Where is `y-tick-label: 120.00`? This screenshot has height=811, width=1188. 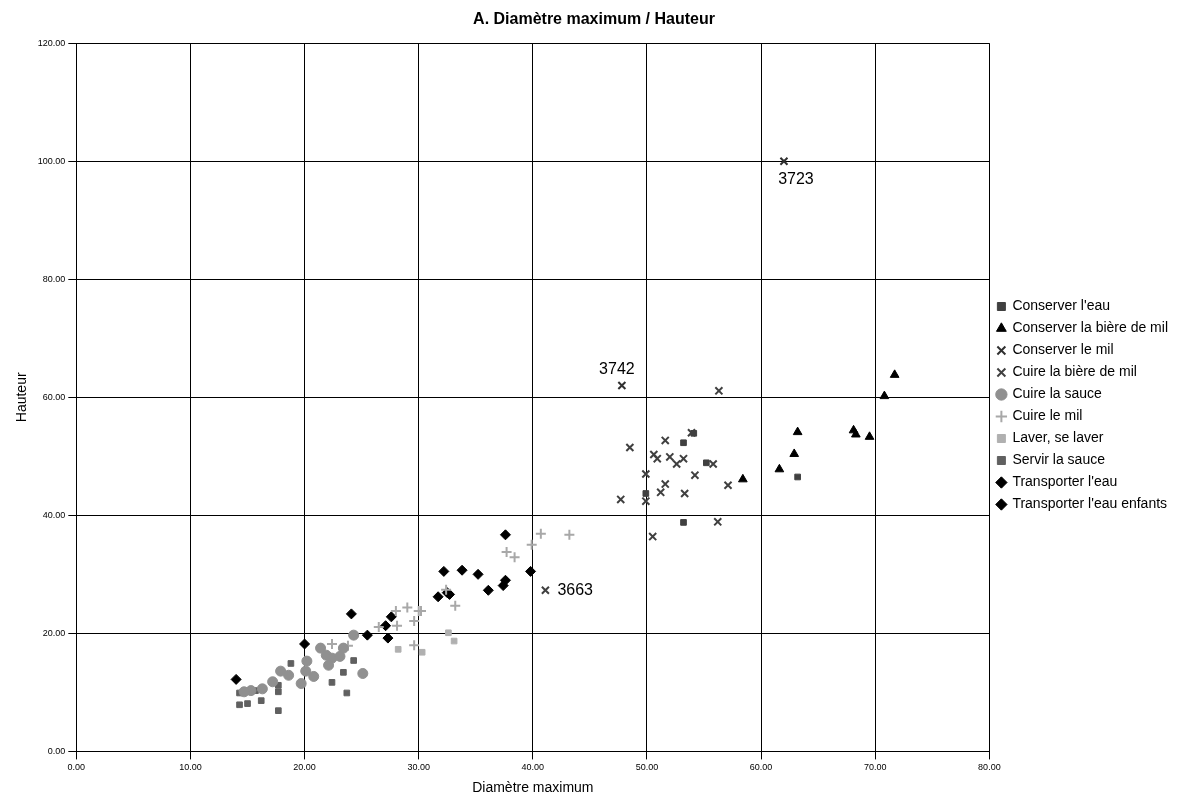 y-tick-label: 120.00 is located at coordinates (51, 42).